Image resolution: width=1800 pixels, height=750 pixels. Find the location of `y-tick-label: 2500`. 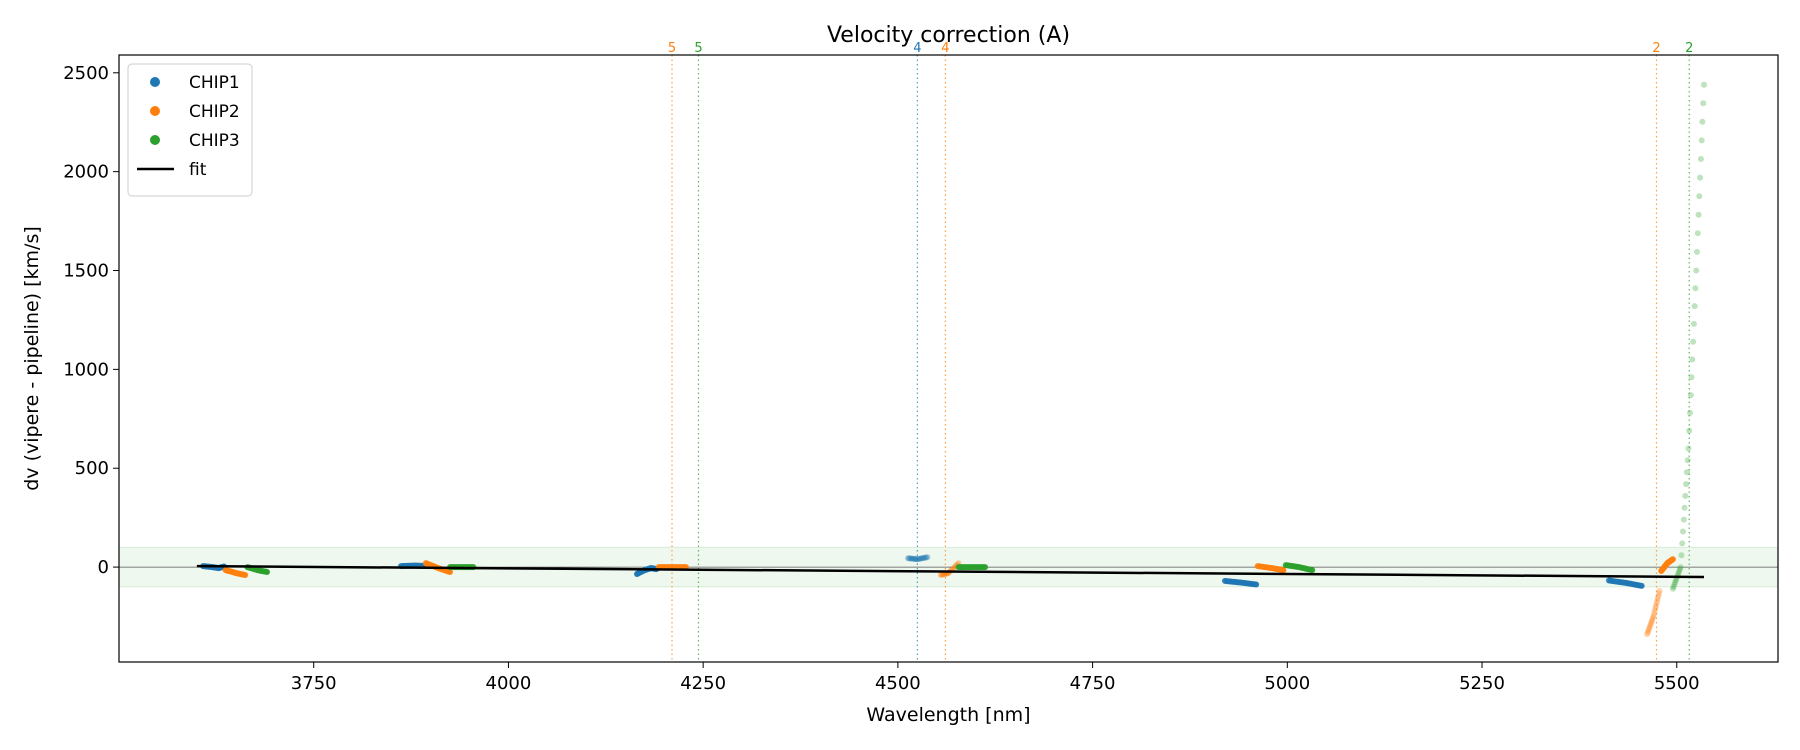

y-tick-label: 2500 is located at coordinates (86, 73).